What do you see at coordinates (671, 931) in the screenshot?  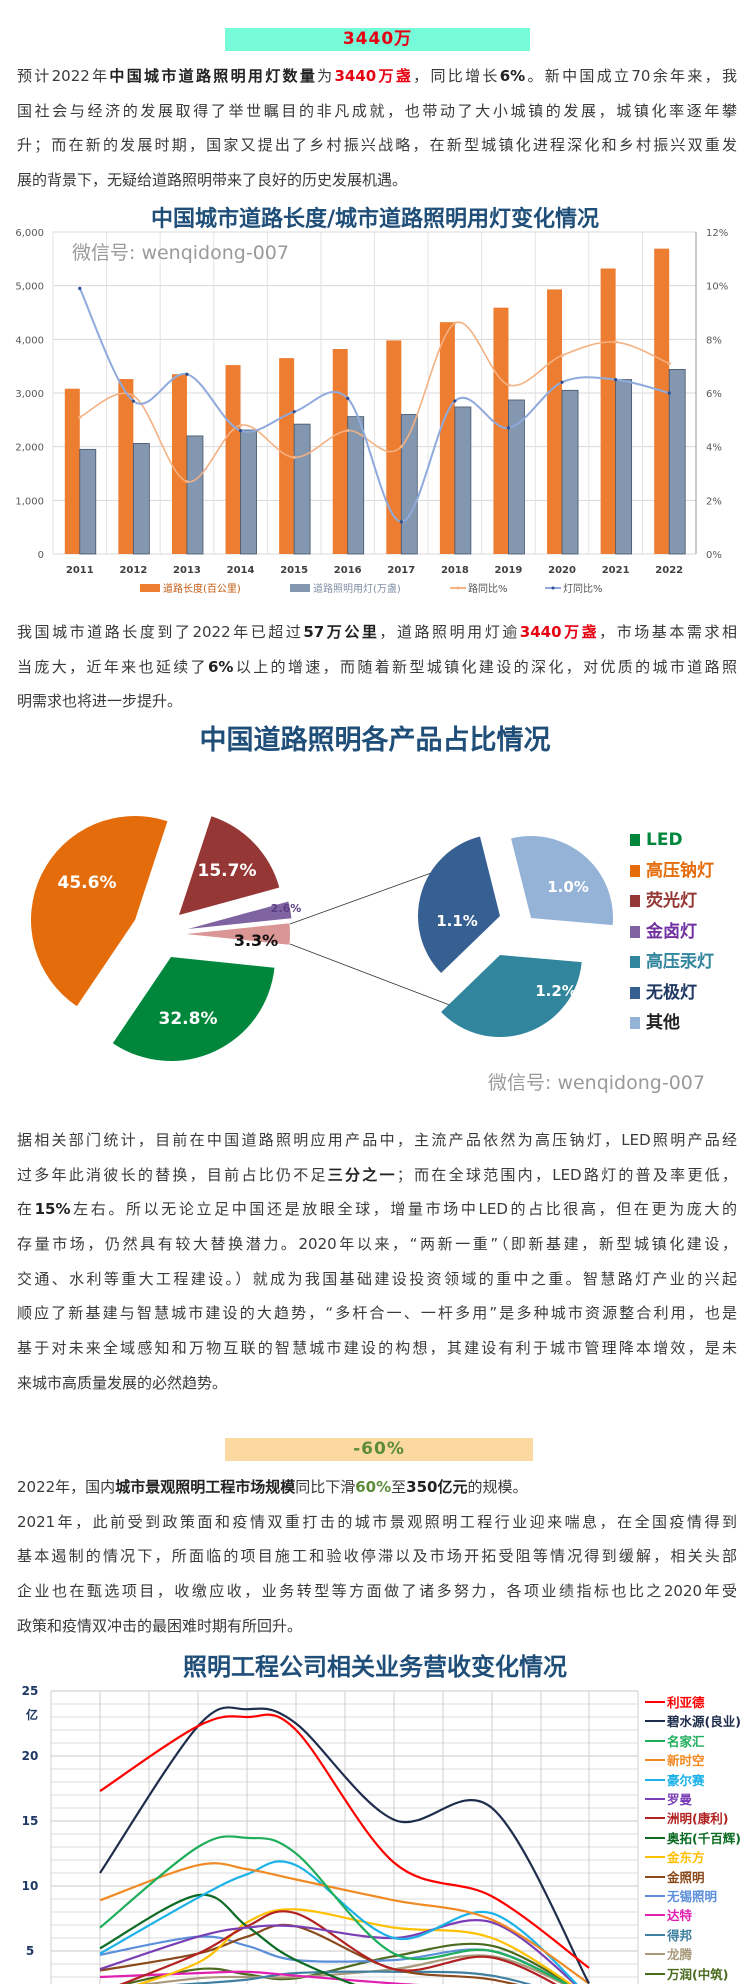 I see `legend-label: 金卤灯` at bounding box center [671, 931].